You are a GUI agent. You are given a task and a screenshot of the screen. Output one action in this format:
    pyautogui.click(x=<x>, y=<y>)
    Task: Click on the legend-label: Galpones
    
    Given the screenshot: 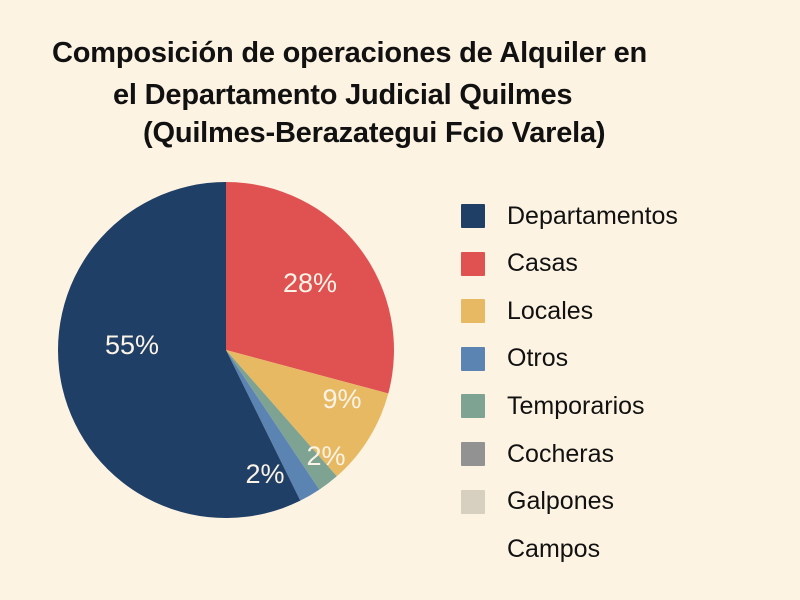 What is the action you would take?
    pyautogui.click(x=561, y=501)
    